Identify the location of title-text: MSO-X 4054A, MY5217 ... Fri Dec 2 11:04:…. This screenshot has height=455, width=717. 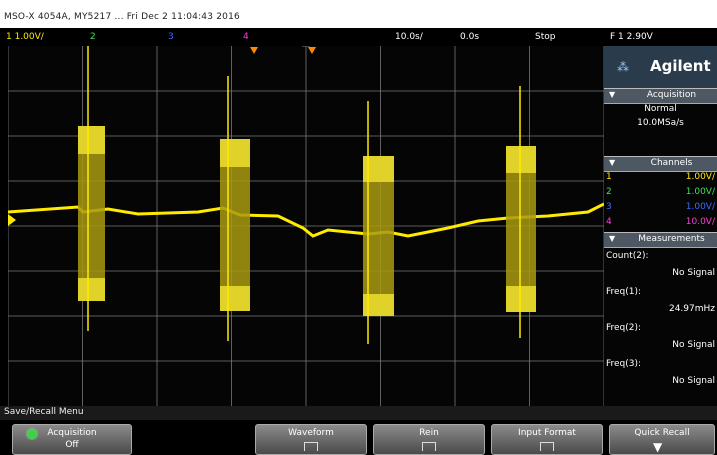
(122, 17).